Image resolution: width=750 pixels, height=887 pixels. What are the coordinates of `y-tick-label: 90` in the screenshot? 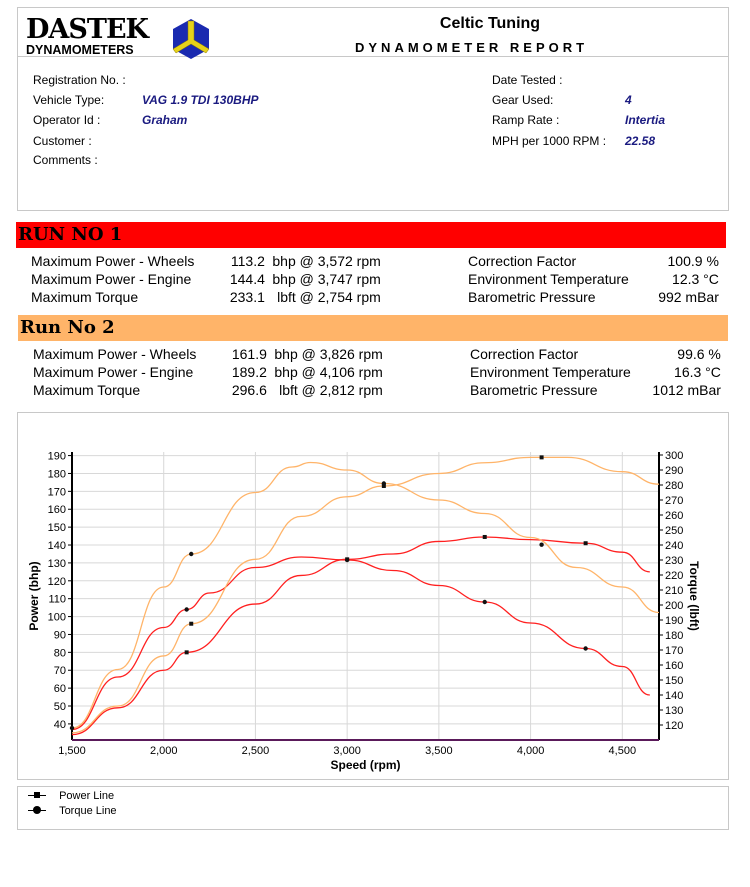 It's located at (60, 635).